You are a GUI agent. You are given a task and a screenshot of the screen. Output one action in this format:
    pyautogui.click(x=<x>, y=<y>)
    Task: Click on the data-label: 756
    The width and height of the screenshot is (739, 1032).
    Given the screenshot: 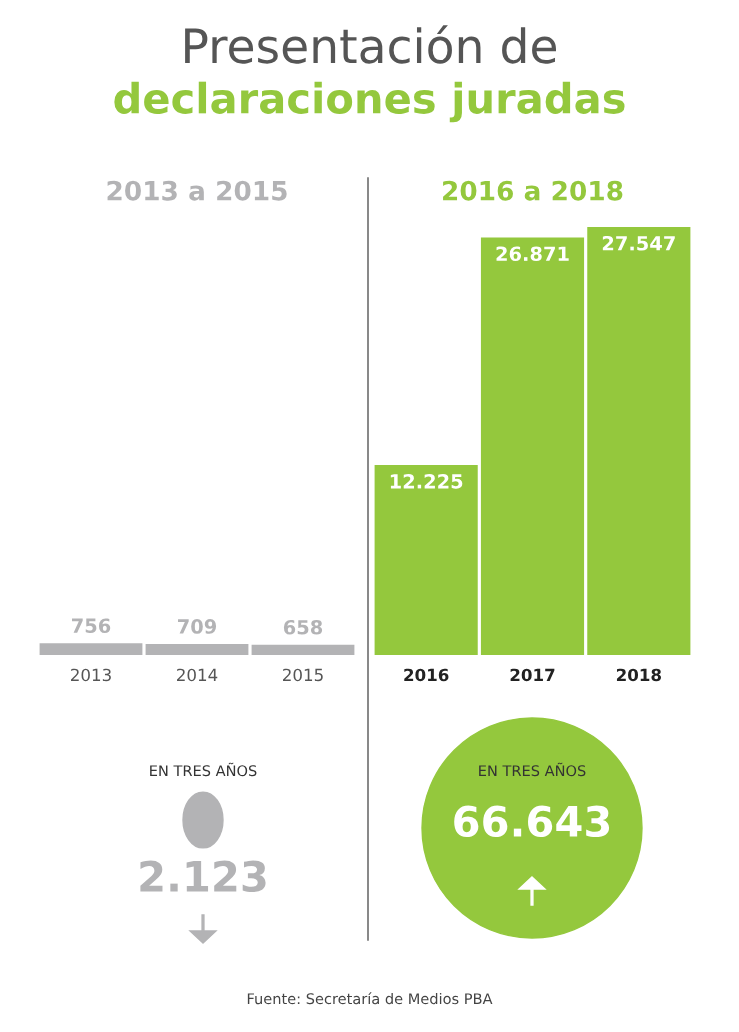 What is the action you would take?
    pyautogui.click(x=91, y=626)
    